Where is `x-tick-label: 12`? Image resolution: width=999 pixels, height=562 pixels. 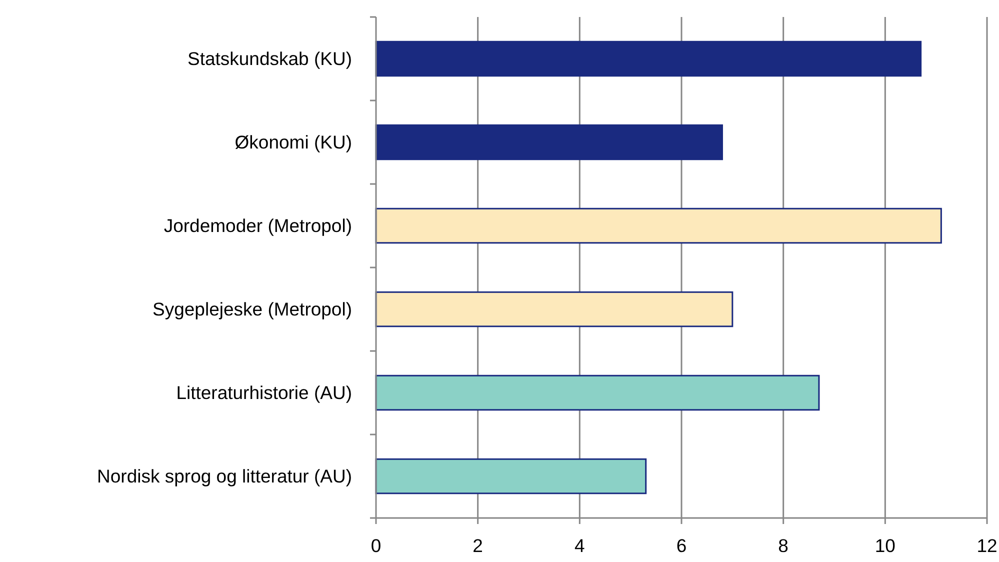 x-tick-label: 12 is located at coordinates (987, 545).